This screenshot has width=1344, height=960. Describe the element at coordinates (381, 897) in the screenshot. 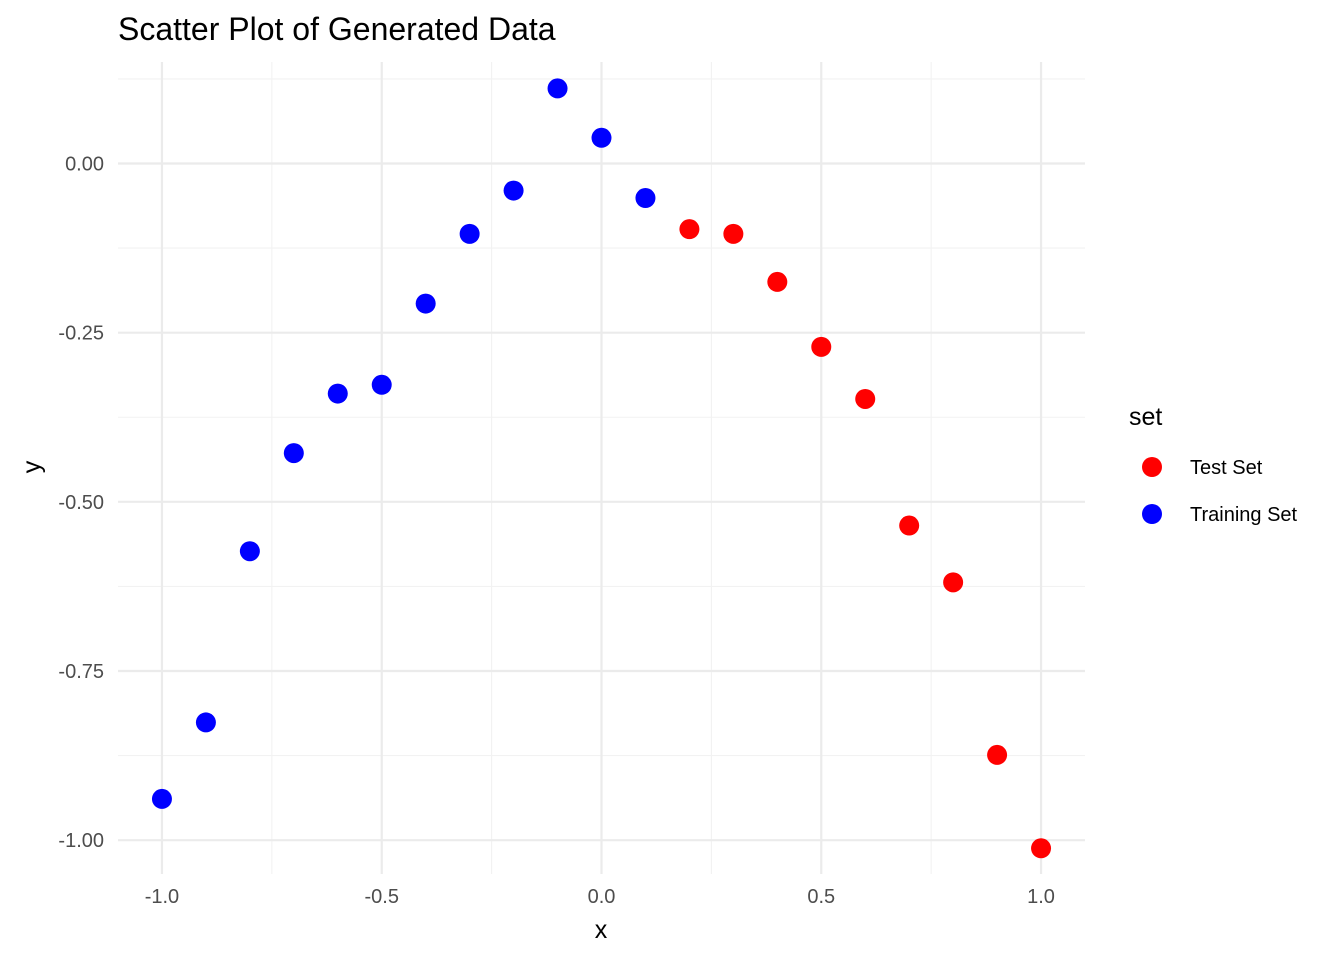

I see `x-tick-label: -0.5` at that location.